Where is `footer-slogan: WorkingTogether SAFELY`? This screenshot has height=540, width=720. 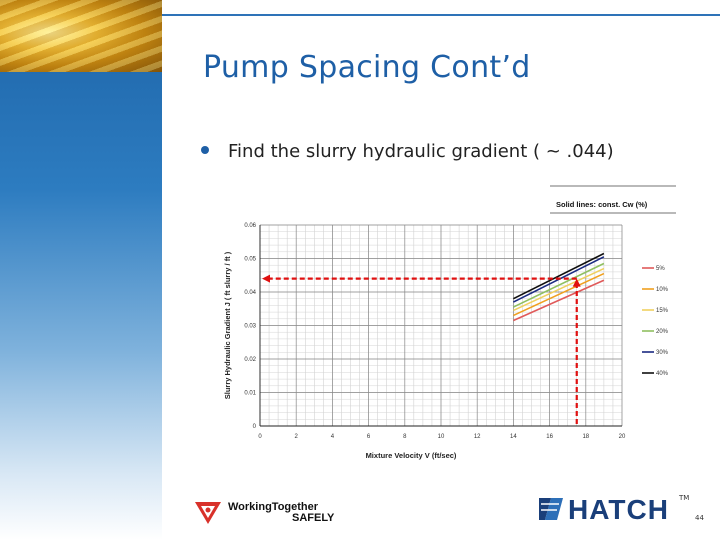
footer-slogan: WorkingTogether SAFELY is located at coordinates (281, 513).